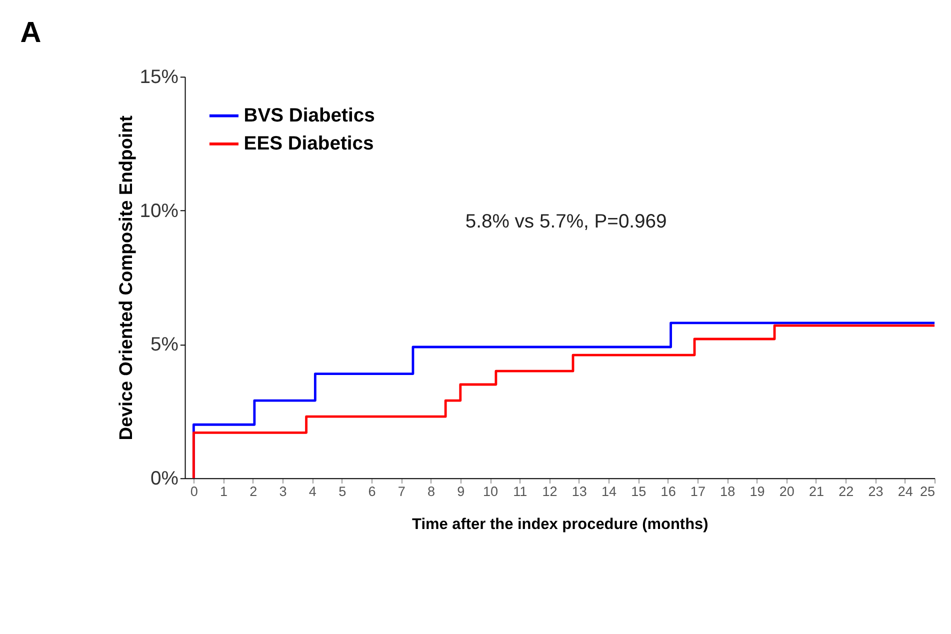 This screenshot has width=951, height=634. What do you see at coordinates (224, 492) in the screenshot?
I see `x-tick-label: 1` at bounding box center [224, 492].